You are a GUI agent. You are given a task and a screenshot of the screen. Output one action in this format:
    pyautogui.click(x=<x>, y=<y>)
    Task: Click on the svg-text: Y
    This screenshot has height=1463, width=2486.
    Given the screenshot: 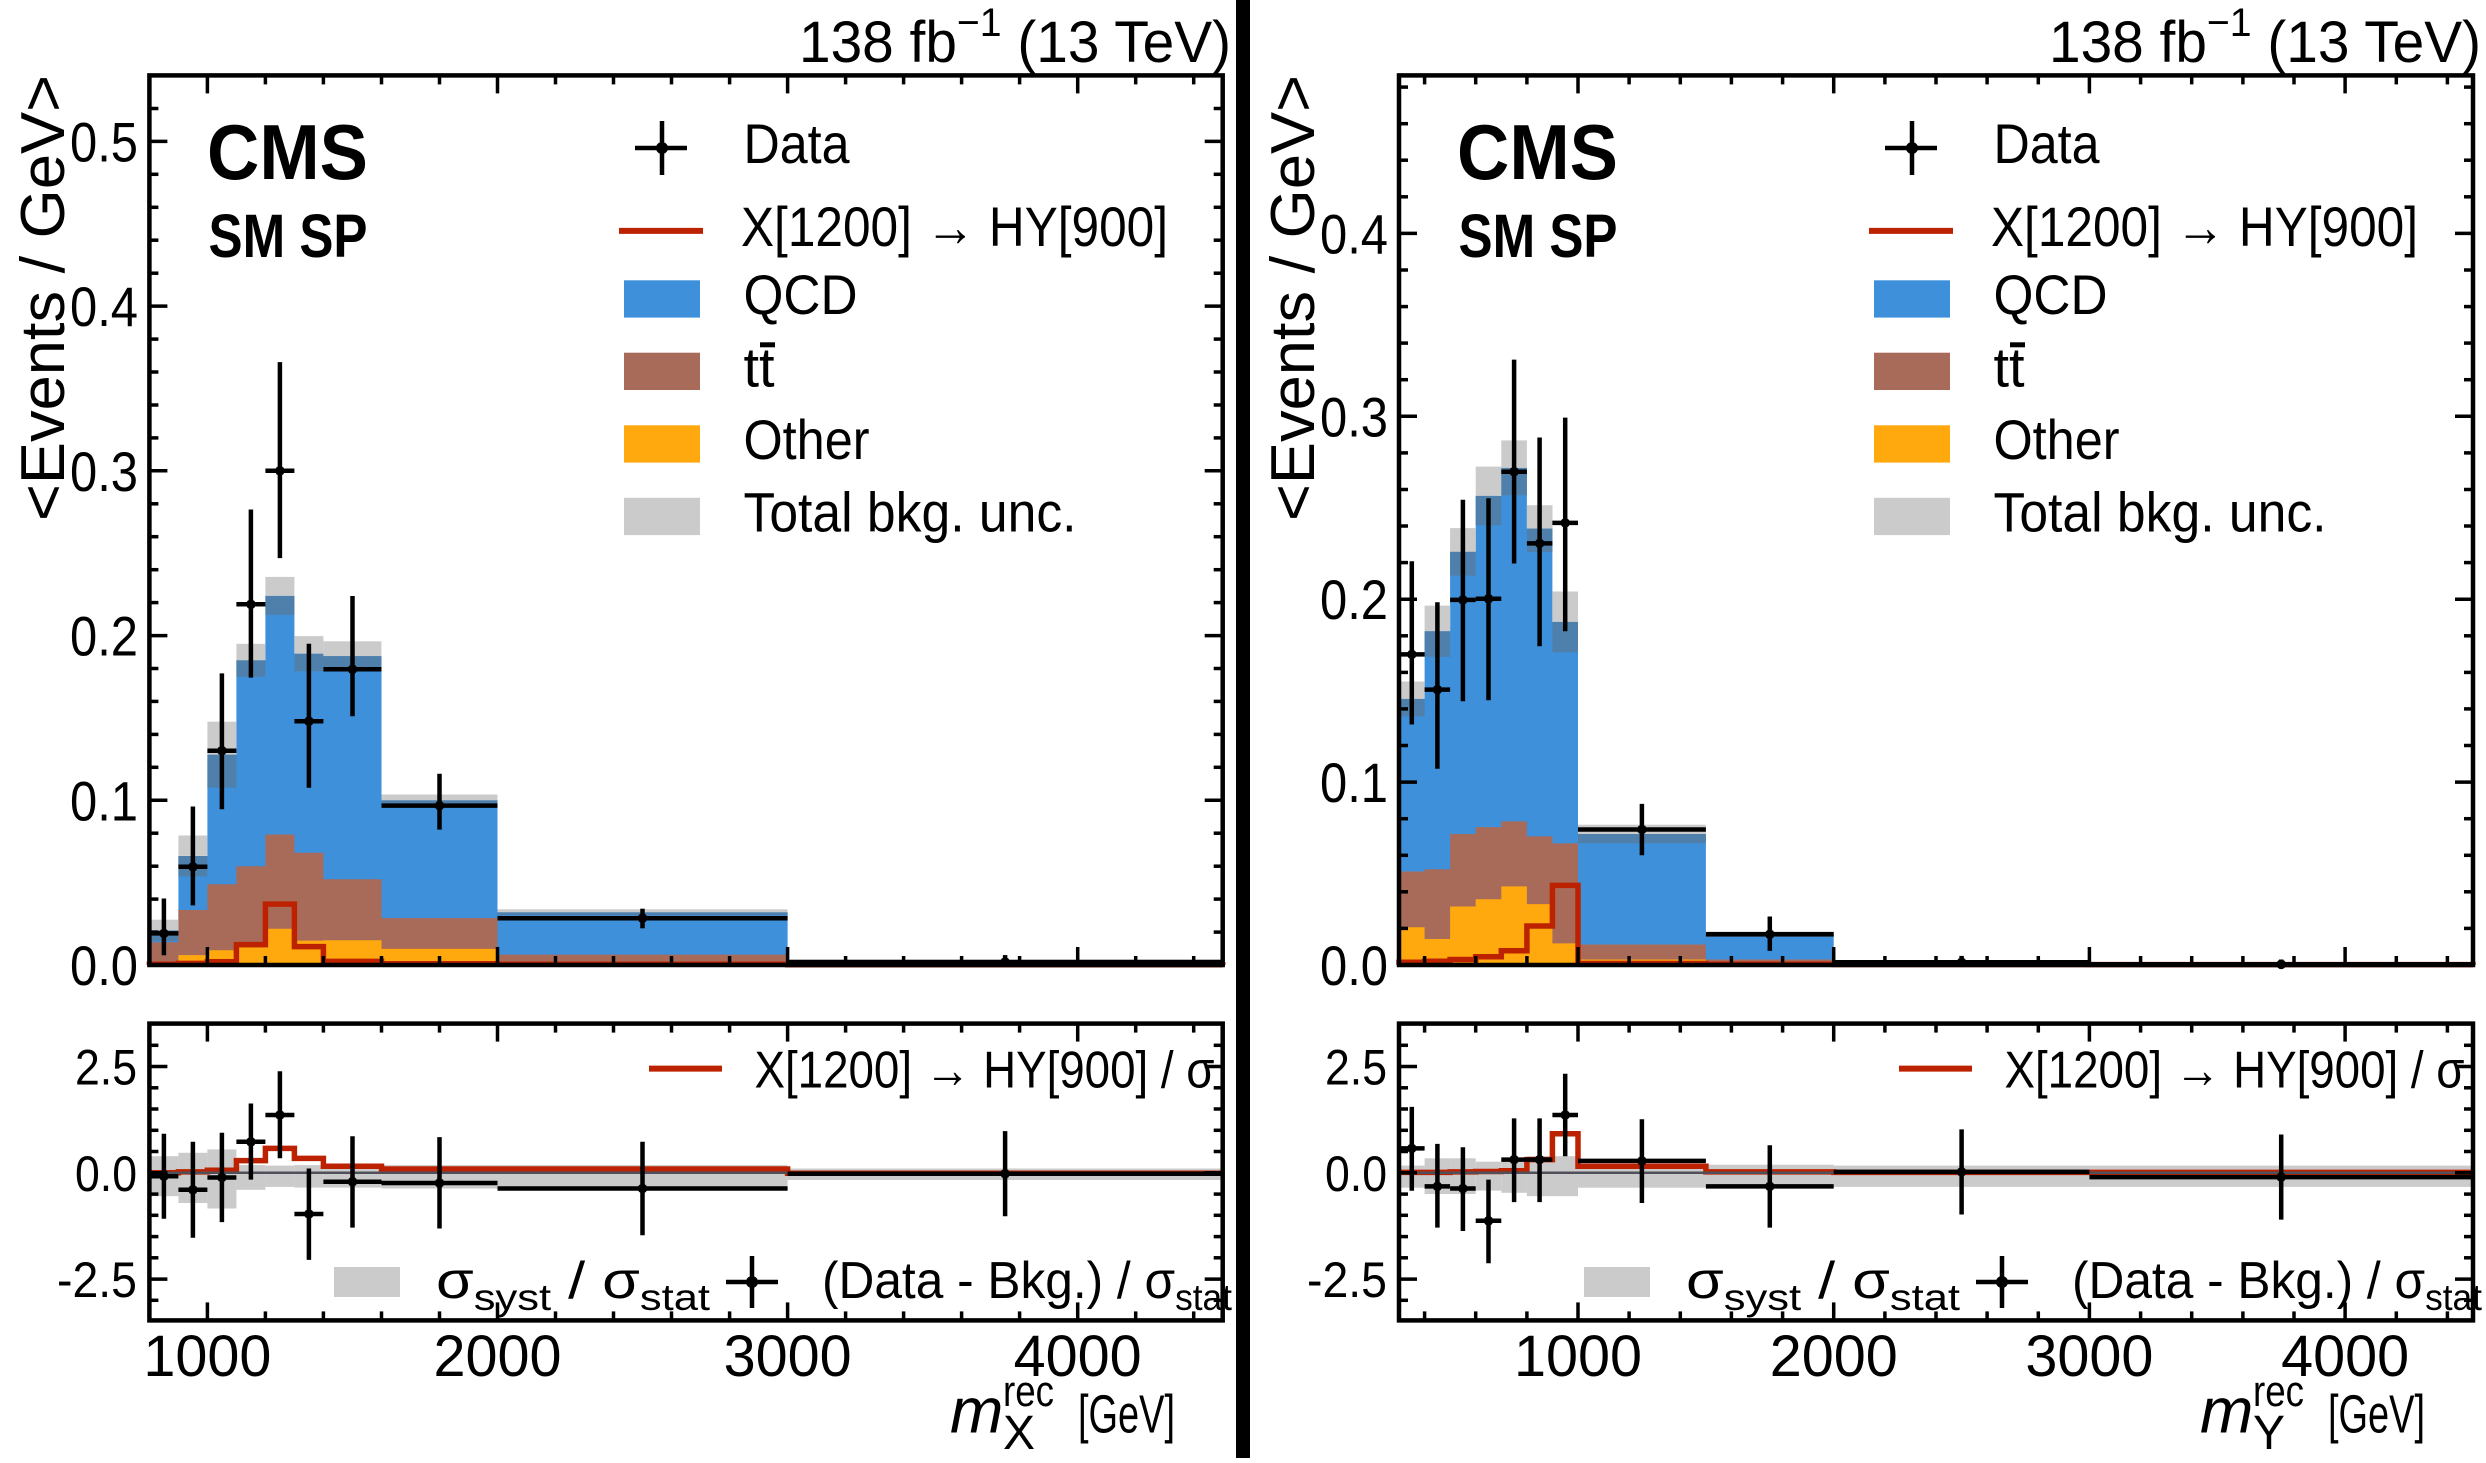 What is the action you would take?
    pyautogui.click(x=2269, y=1432)
    